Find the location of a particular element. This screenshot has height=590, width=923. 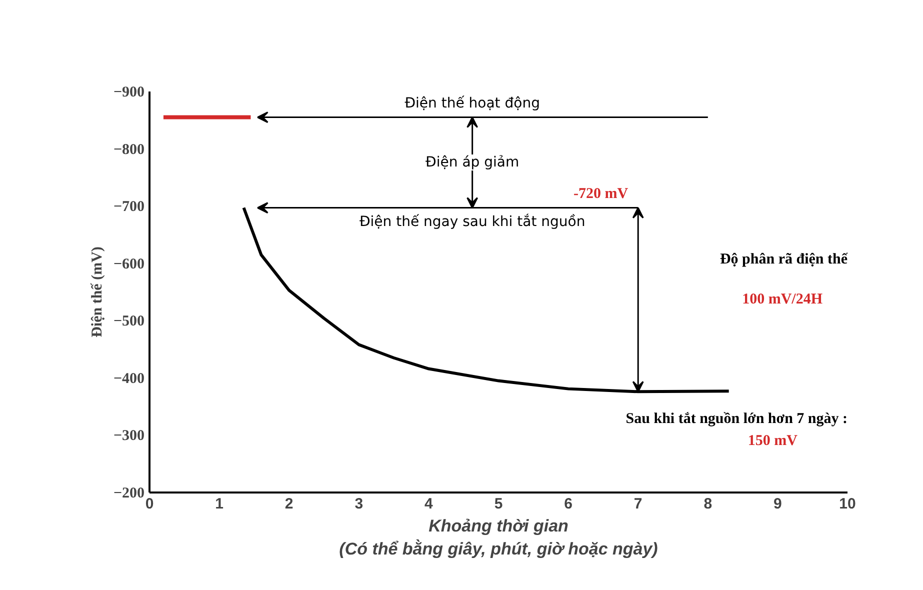

x-tick-label: 3 is located at coordinates (359, 504).